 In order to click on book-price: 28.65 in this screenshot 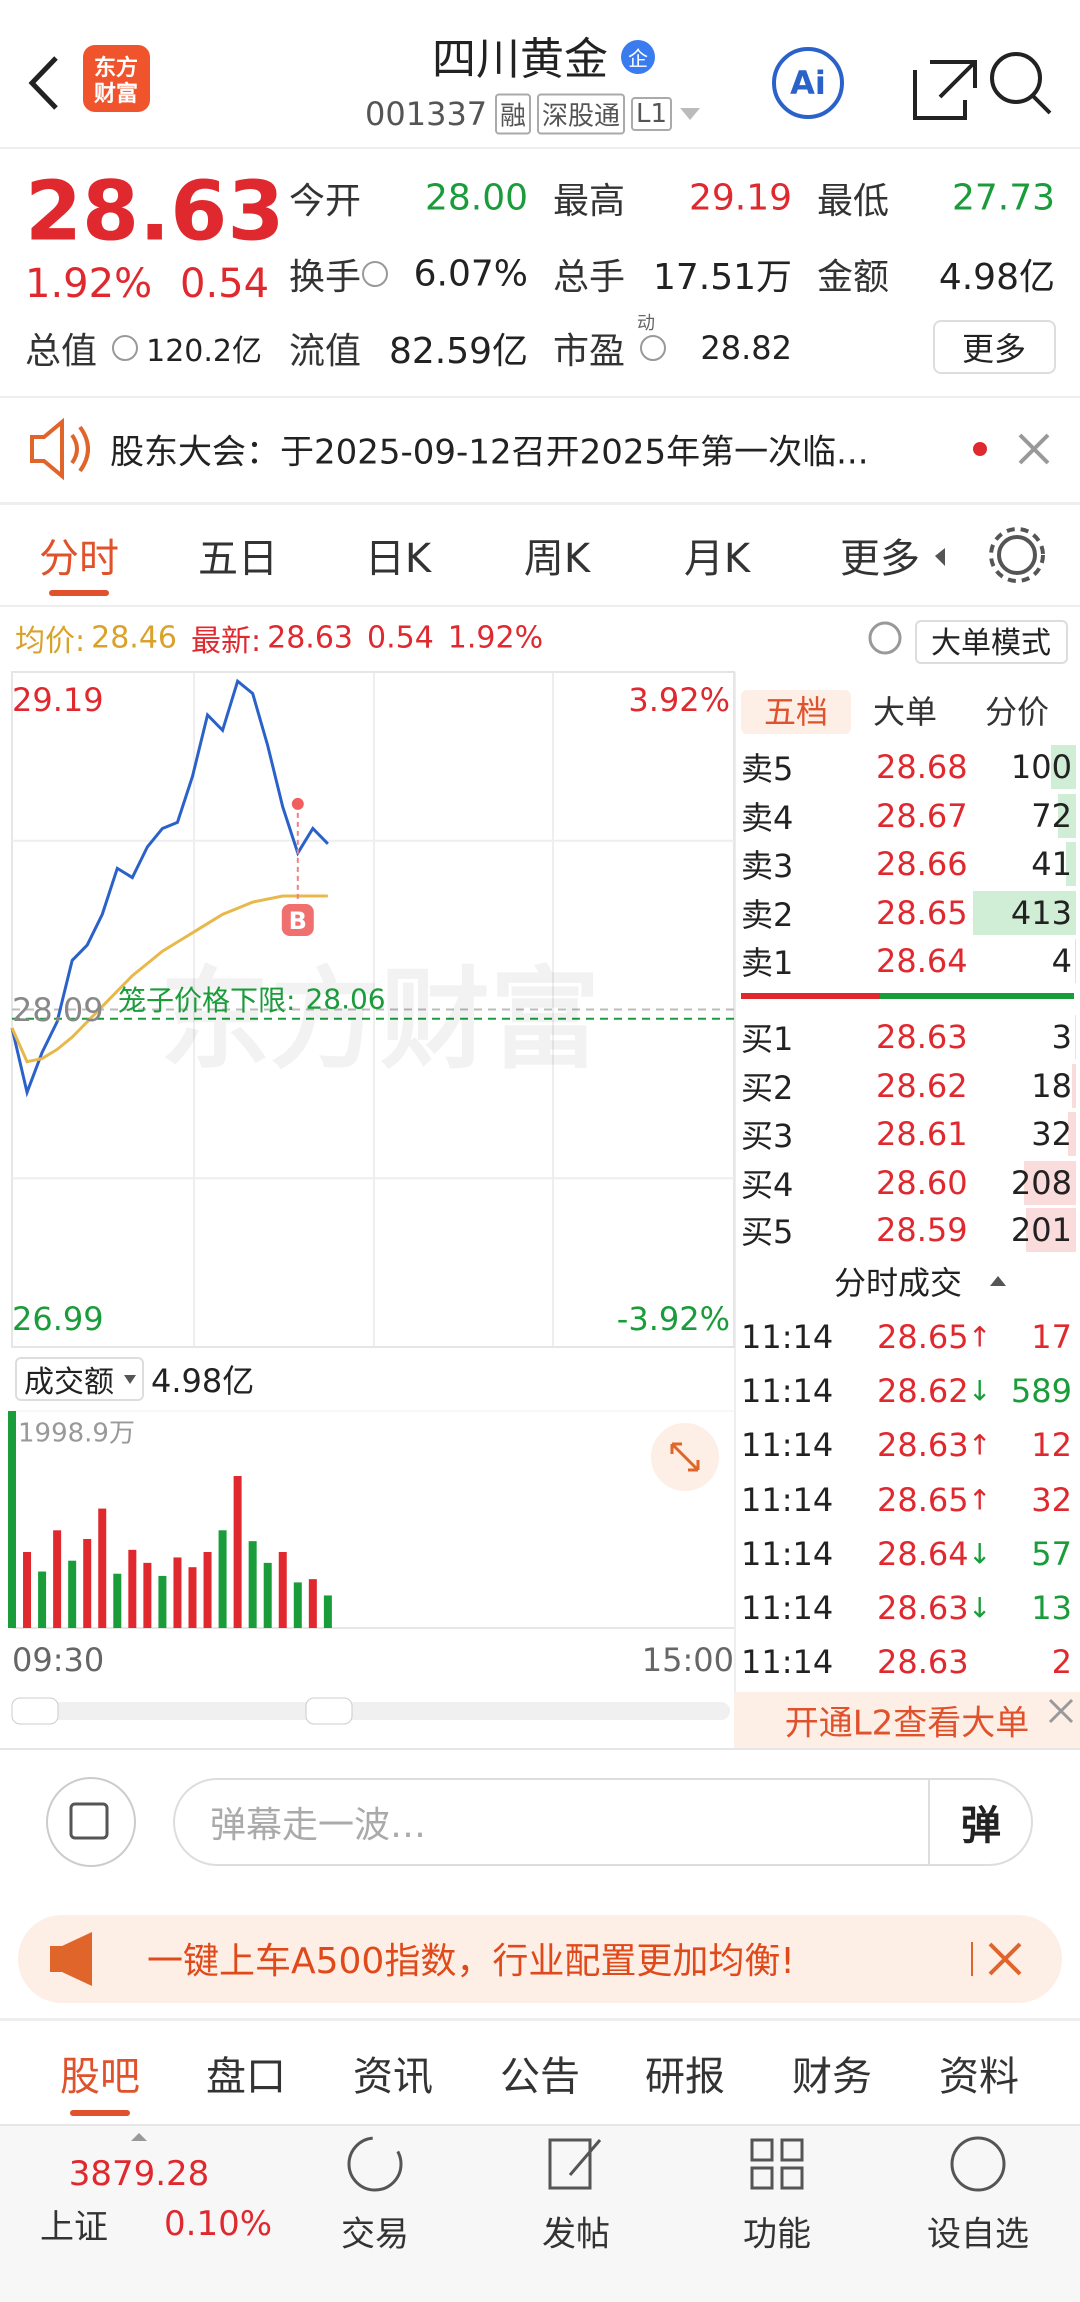, I will do `click(922, 913)`.